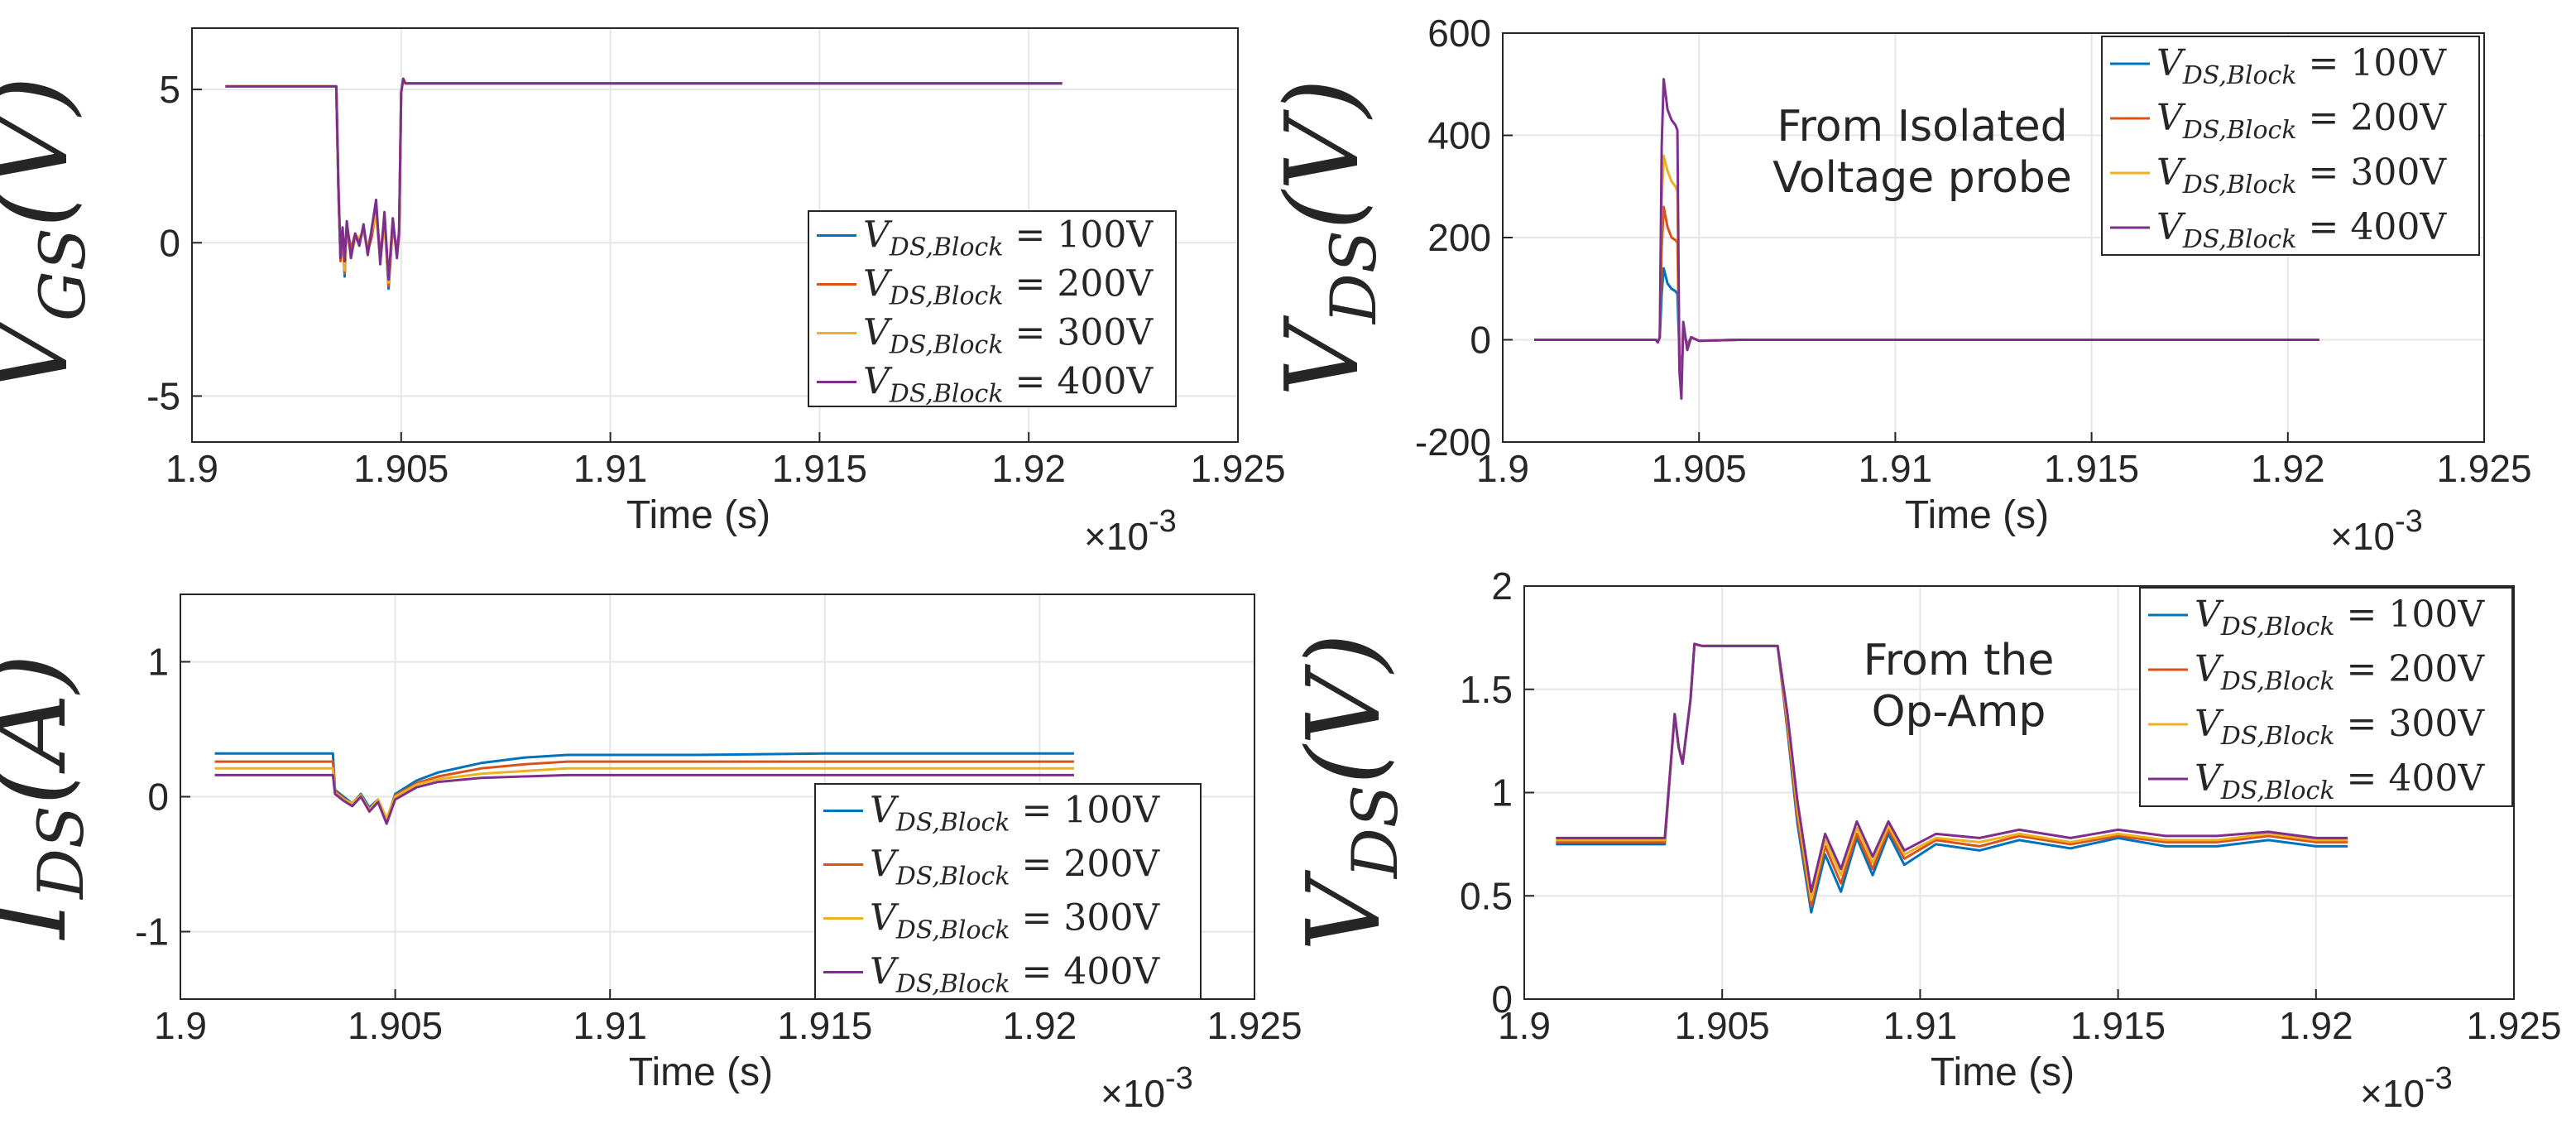  Describe the element at coordinates (1349, 792) in the screenshot. I see `y-axis-label: VDS(V)` at that location.